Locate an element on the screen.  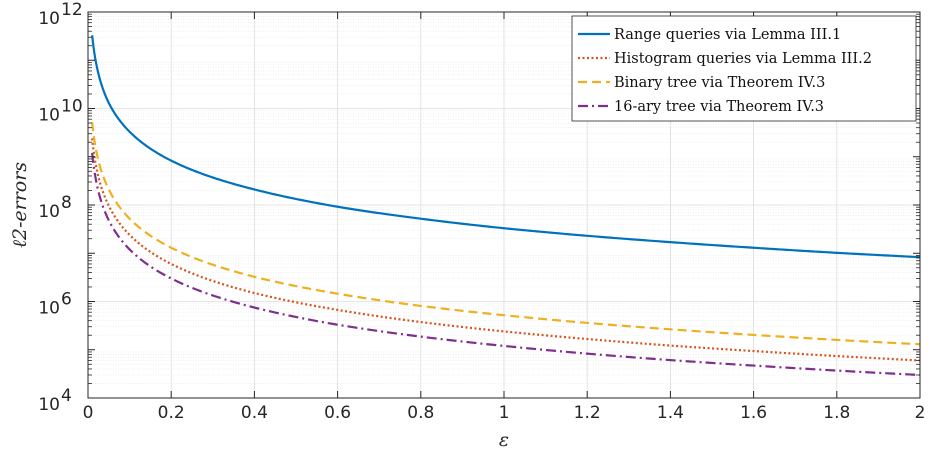
x-tick-label: 0.6 is located at coordinates (337, 413).